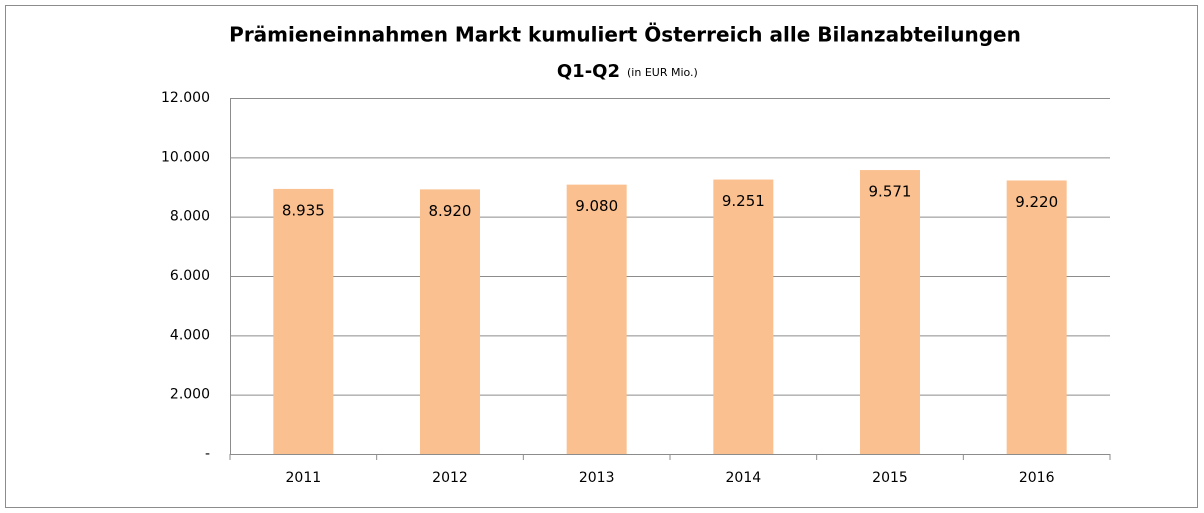 The height and width of the screenshot is (513, 1204). What do you see at coordinates (450, 211) in the screenshot?
I see `data-label: 8.920` at bounding box center [450, 211].